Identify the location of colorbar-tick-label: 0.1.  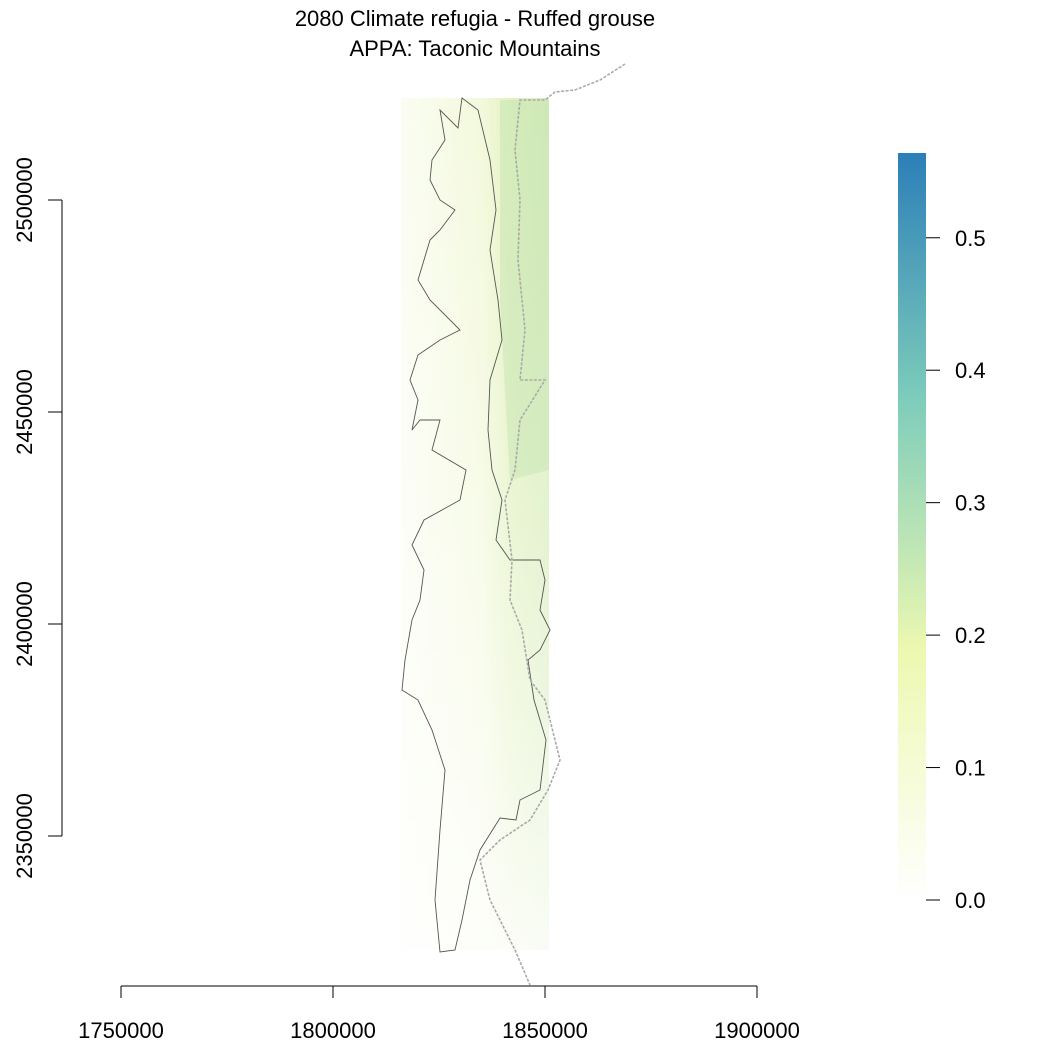
(970, 768).